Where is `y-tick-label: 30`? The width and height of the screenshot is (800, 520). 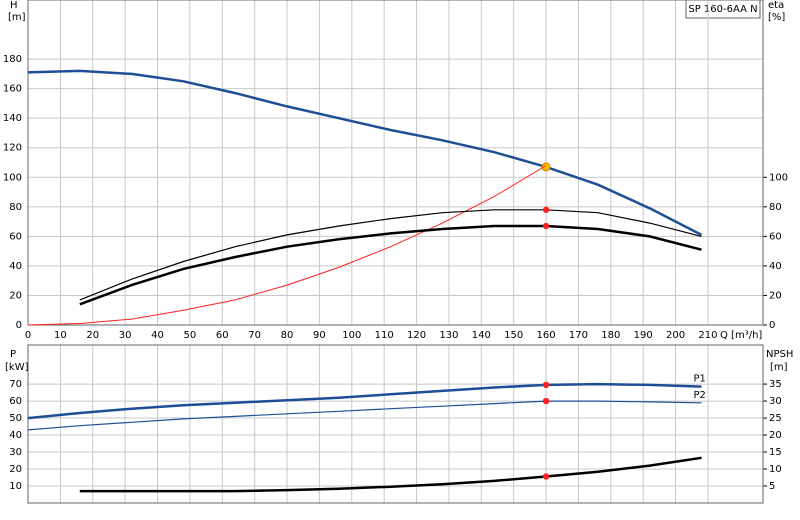
y-tick-label: 30 is located at coordinates (15, 452).